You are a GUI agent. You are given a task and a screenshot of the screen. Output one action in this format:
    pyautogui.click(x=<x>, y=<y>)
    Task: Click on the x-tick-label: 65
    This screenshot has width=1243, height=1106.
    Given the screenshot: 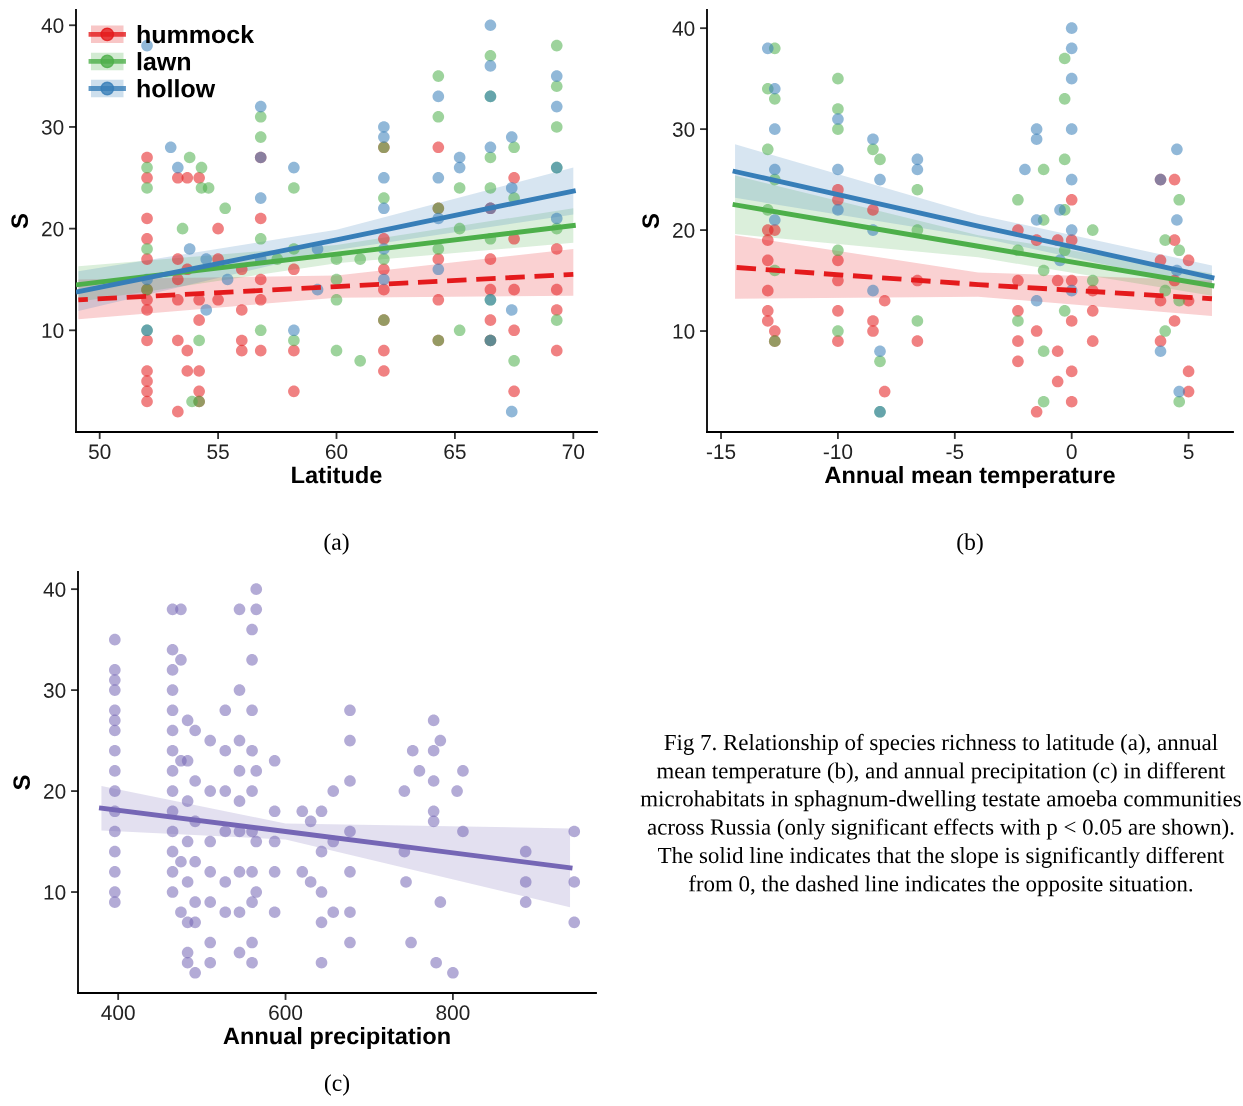 What is the action you would take?
    pyautogui.click(x=455, y=452)
    